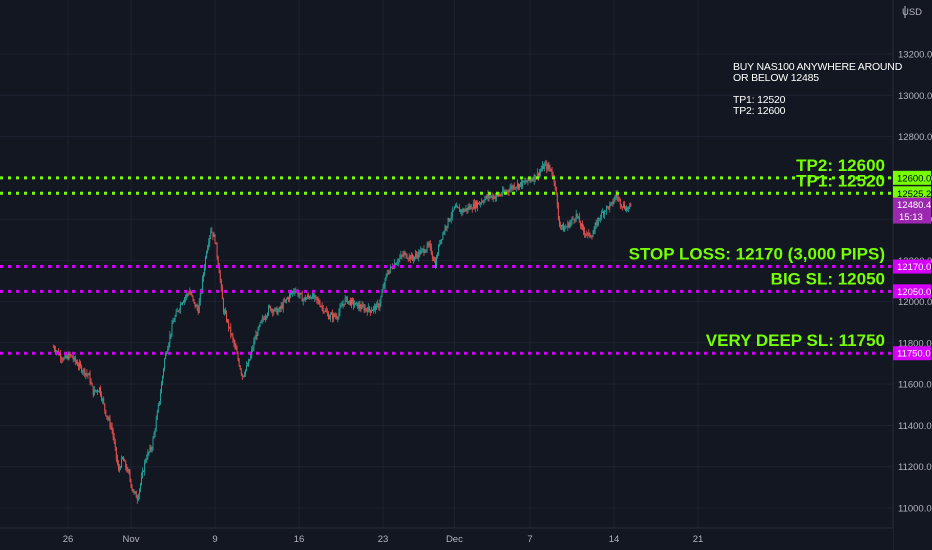 This screenshot has width=932, height=550. Describe the element at coordinates (914, 205) in the screenshot. I see `current-price-label: 12480.4` at that location.